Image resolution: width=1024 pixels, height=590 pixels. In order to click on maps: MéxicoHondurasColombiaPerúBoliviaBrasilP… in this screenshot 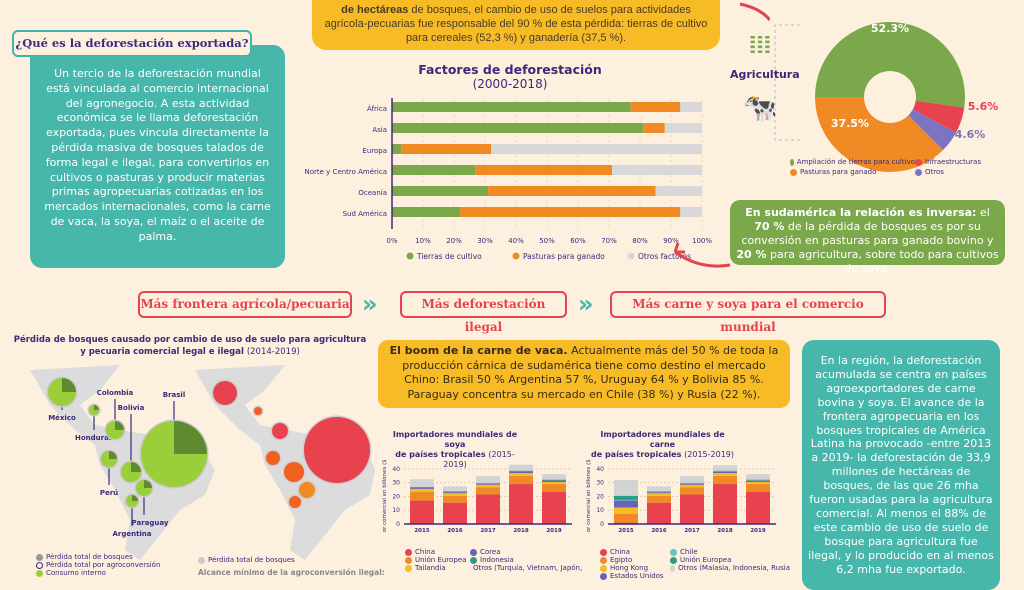, I will do `click(187, 468)`.